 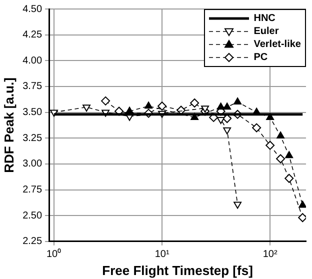 I want to click on x-tick-label: 10⁰, so click(x=54, y=254).